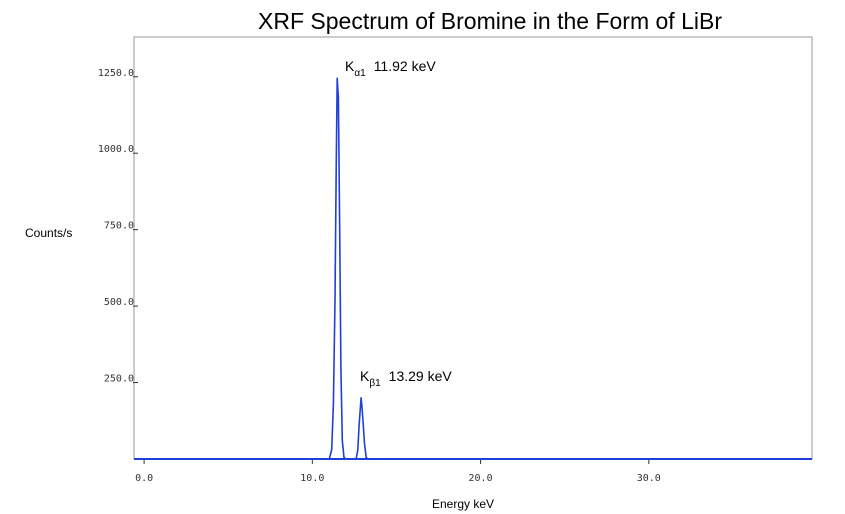 The height and width of the screenshot is (514, 845). Describe the element at coordinates (144, 478) in the screenshot. I see `x-tick-label: 0.0` at that location.